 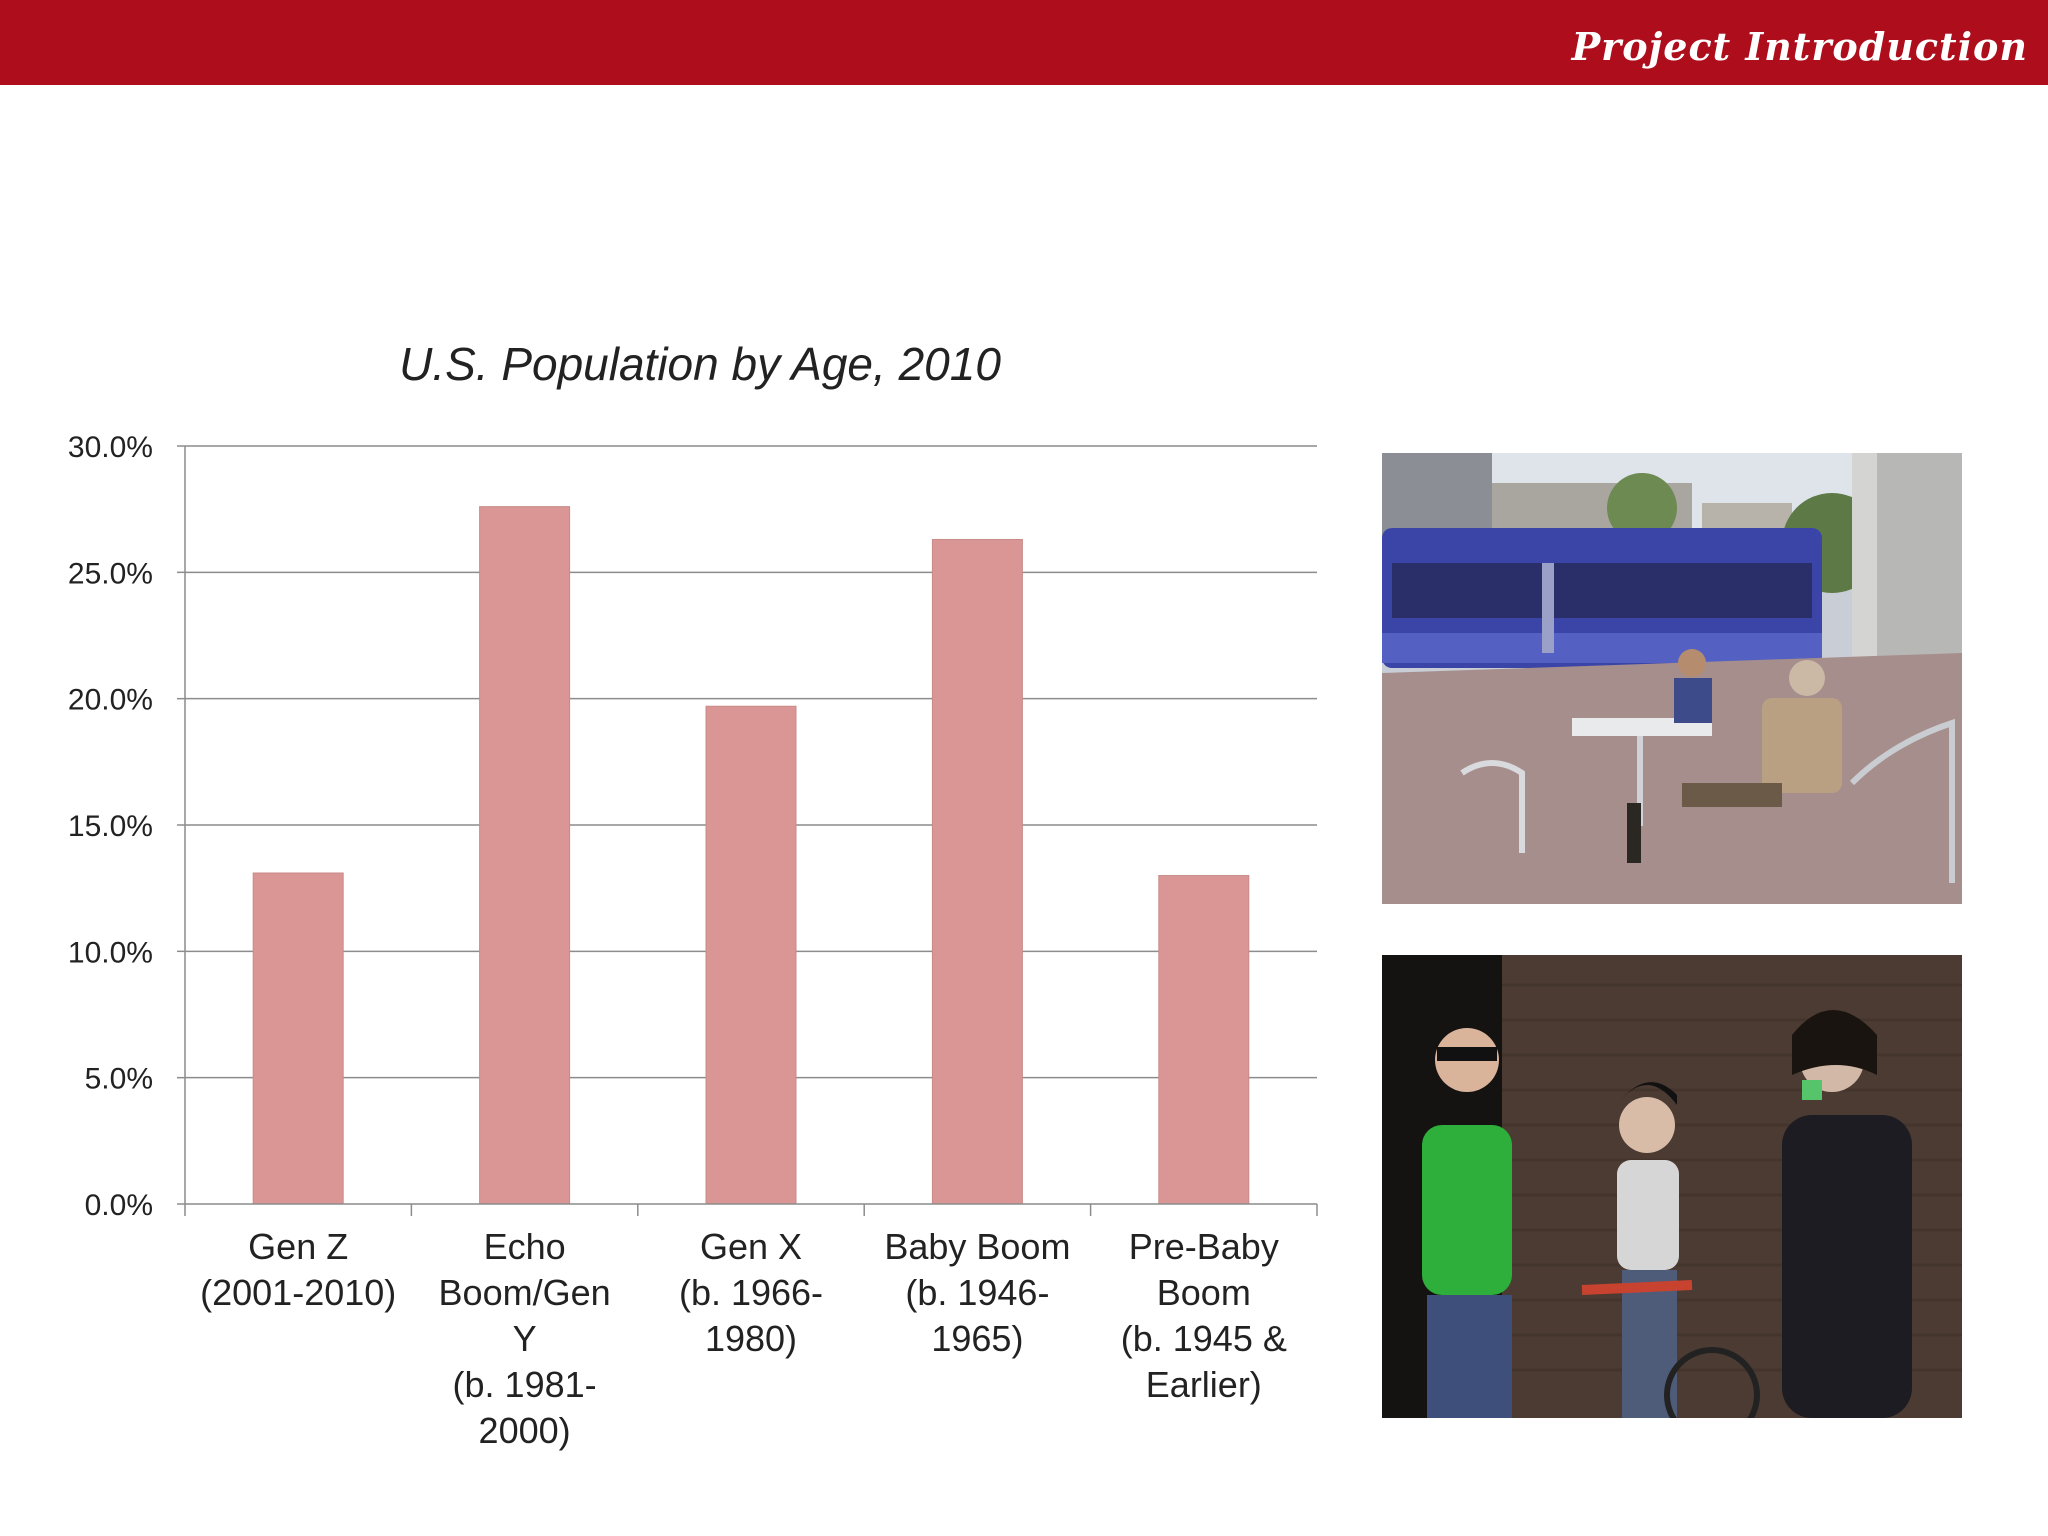 I want to click on x-tick-label-line: Boom/Gen, so click(x=525, y=1292).